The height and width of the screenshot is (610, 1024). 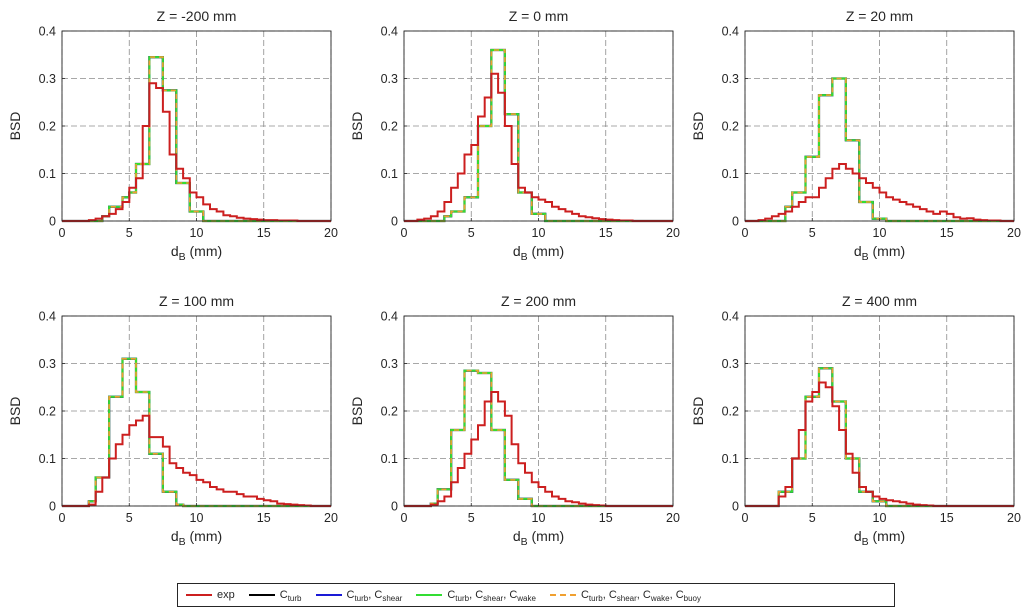 I want to click on legend-item: Cturb, Cshear, Cwake, so click(x=476, y=596).